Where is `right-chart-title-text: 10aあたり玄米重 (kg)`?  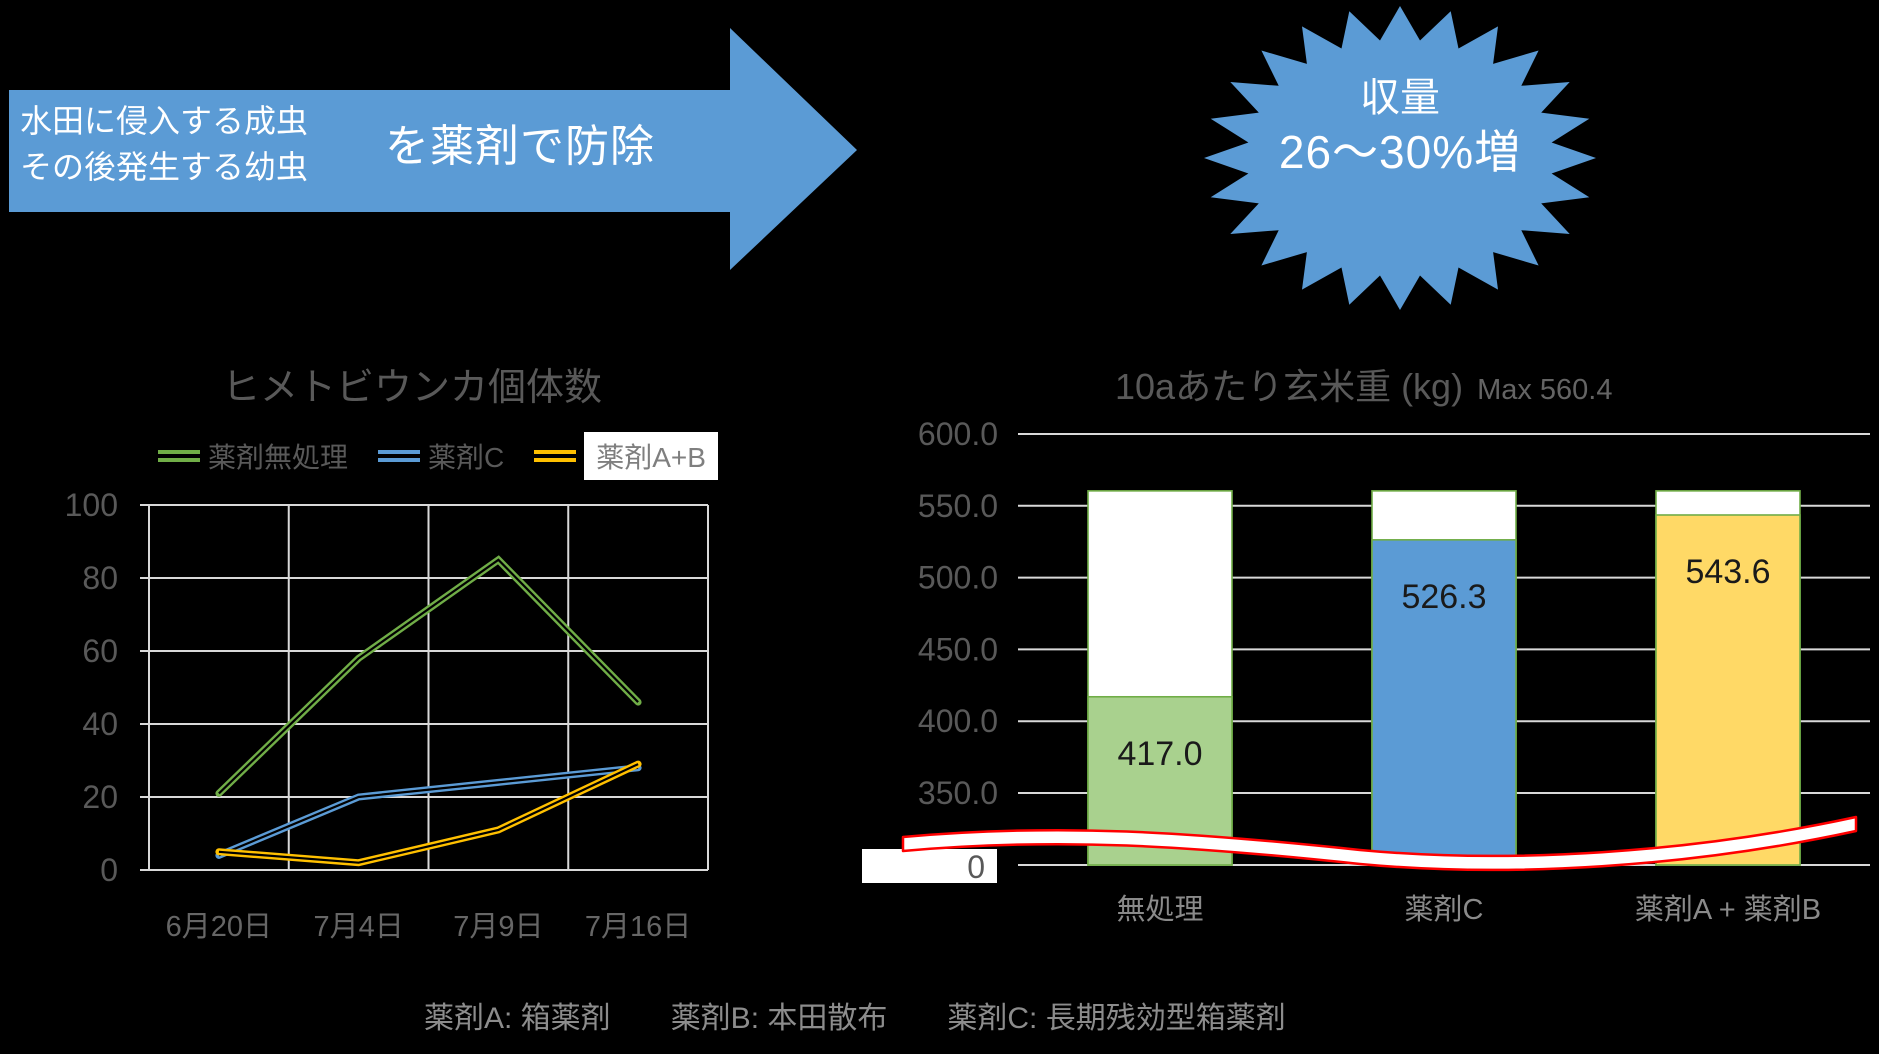
right-chart-title-text: 10aあたり玄米重 (kg) is located at coordinates (1289, 386).